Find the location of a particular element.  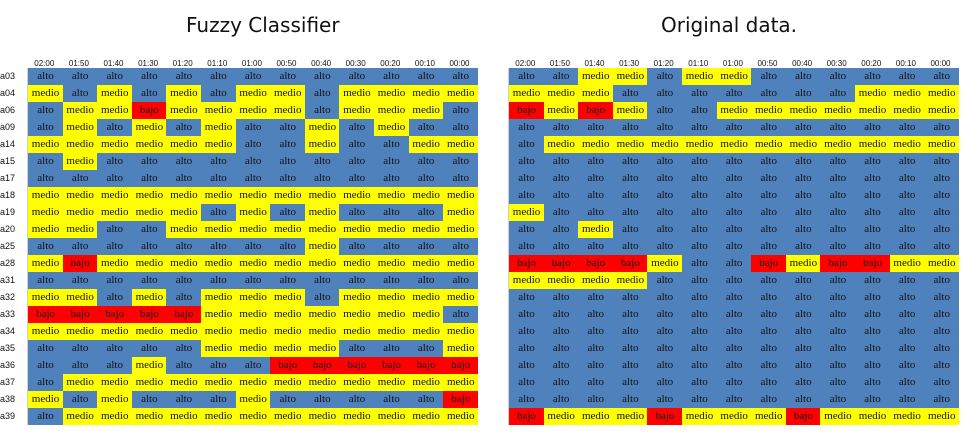

row-label: a34 is located at coordinates (8, 331).